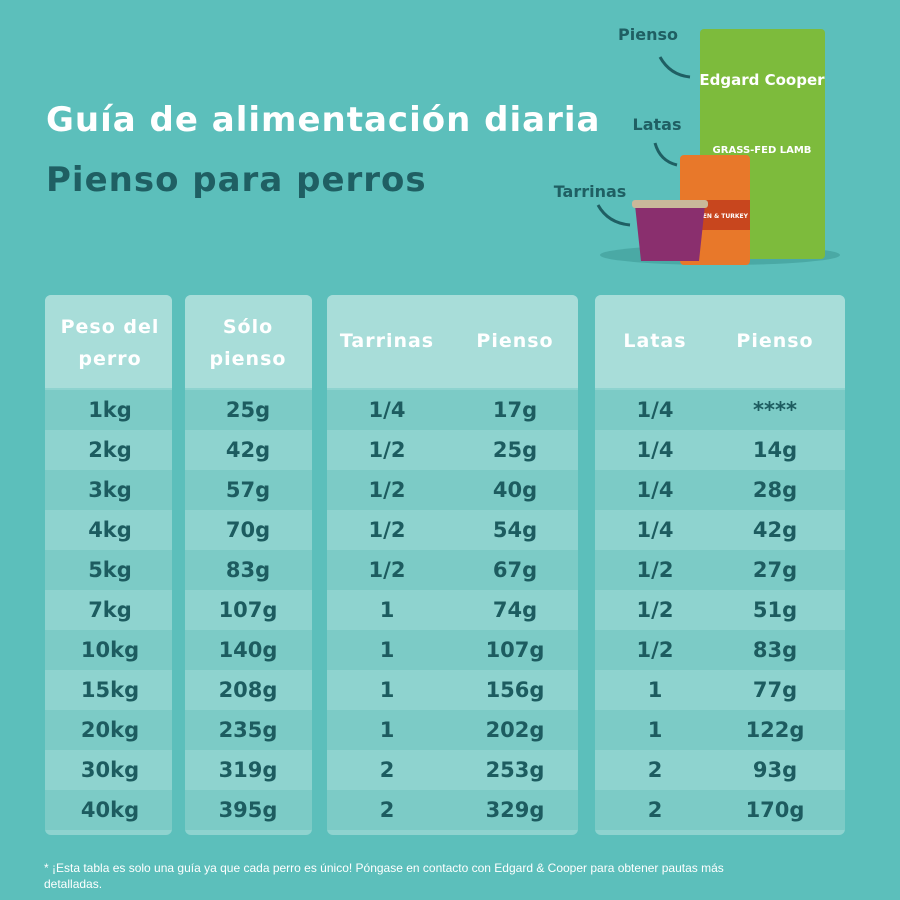 Image resolution: width=900 pixels, height=900 pixels. I want to click on column-header: Peso del perro, so click(110, 343).